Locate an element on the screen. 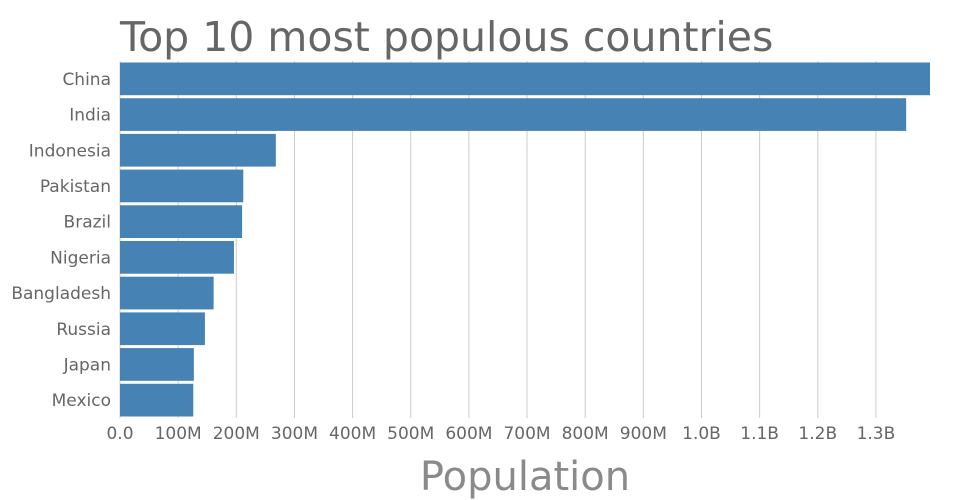 Image resolution: width=960 pixels, height=500 pixels. x-tick-label: 400M is located at coordinates (352, 434).